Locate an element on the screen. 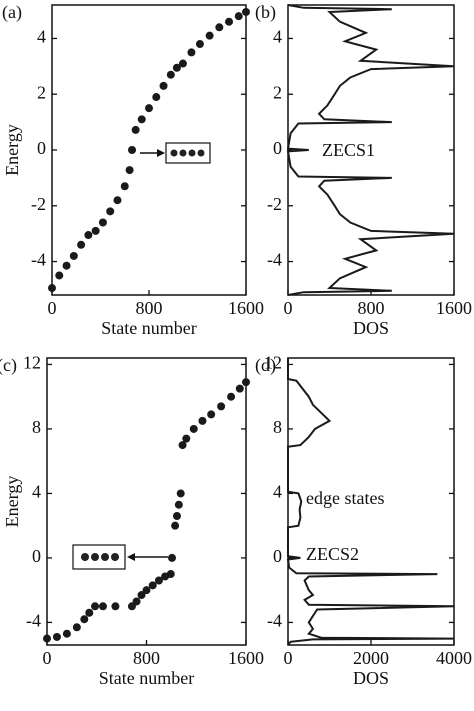 The height and width of the screenshot is (711, 474). x-tick-label: 2000 is located at coordinates (371, 658).